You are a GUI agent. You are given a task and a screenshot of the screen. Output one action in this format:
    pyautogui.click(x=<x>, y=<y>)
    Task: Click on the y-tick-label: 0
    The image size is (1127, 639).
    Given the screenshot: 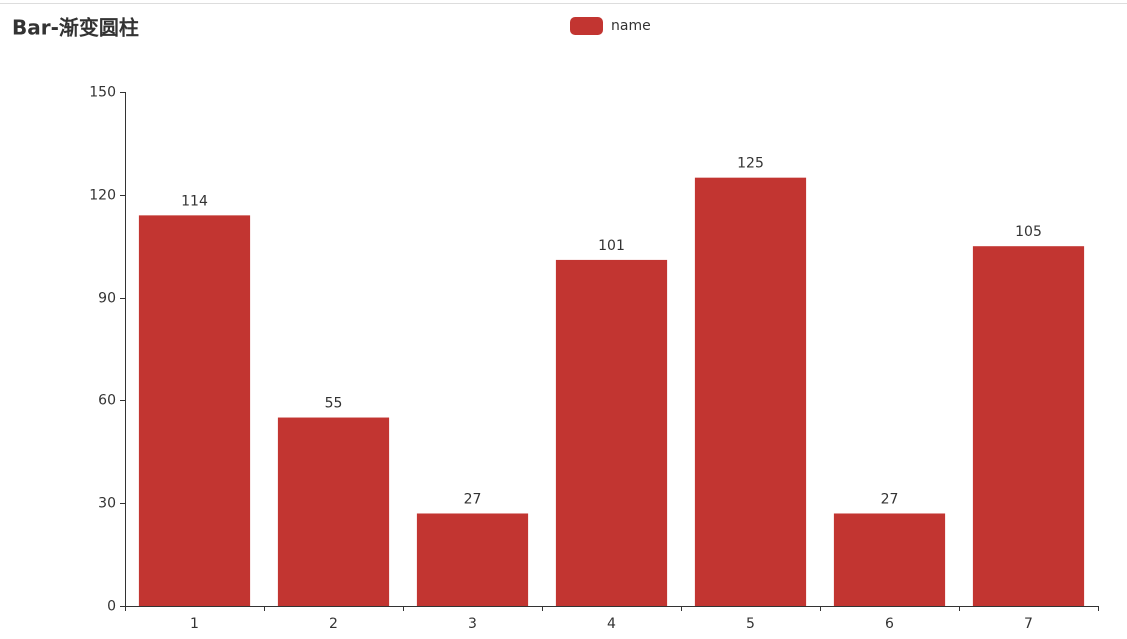 What is the action you would take?
    pyautogui.click(x=111, y=607)
    